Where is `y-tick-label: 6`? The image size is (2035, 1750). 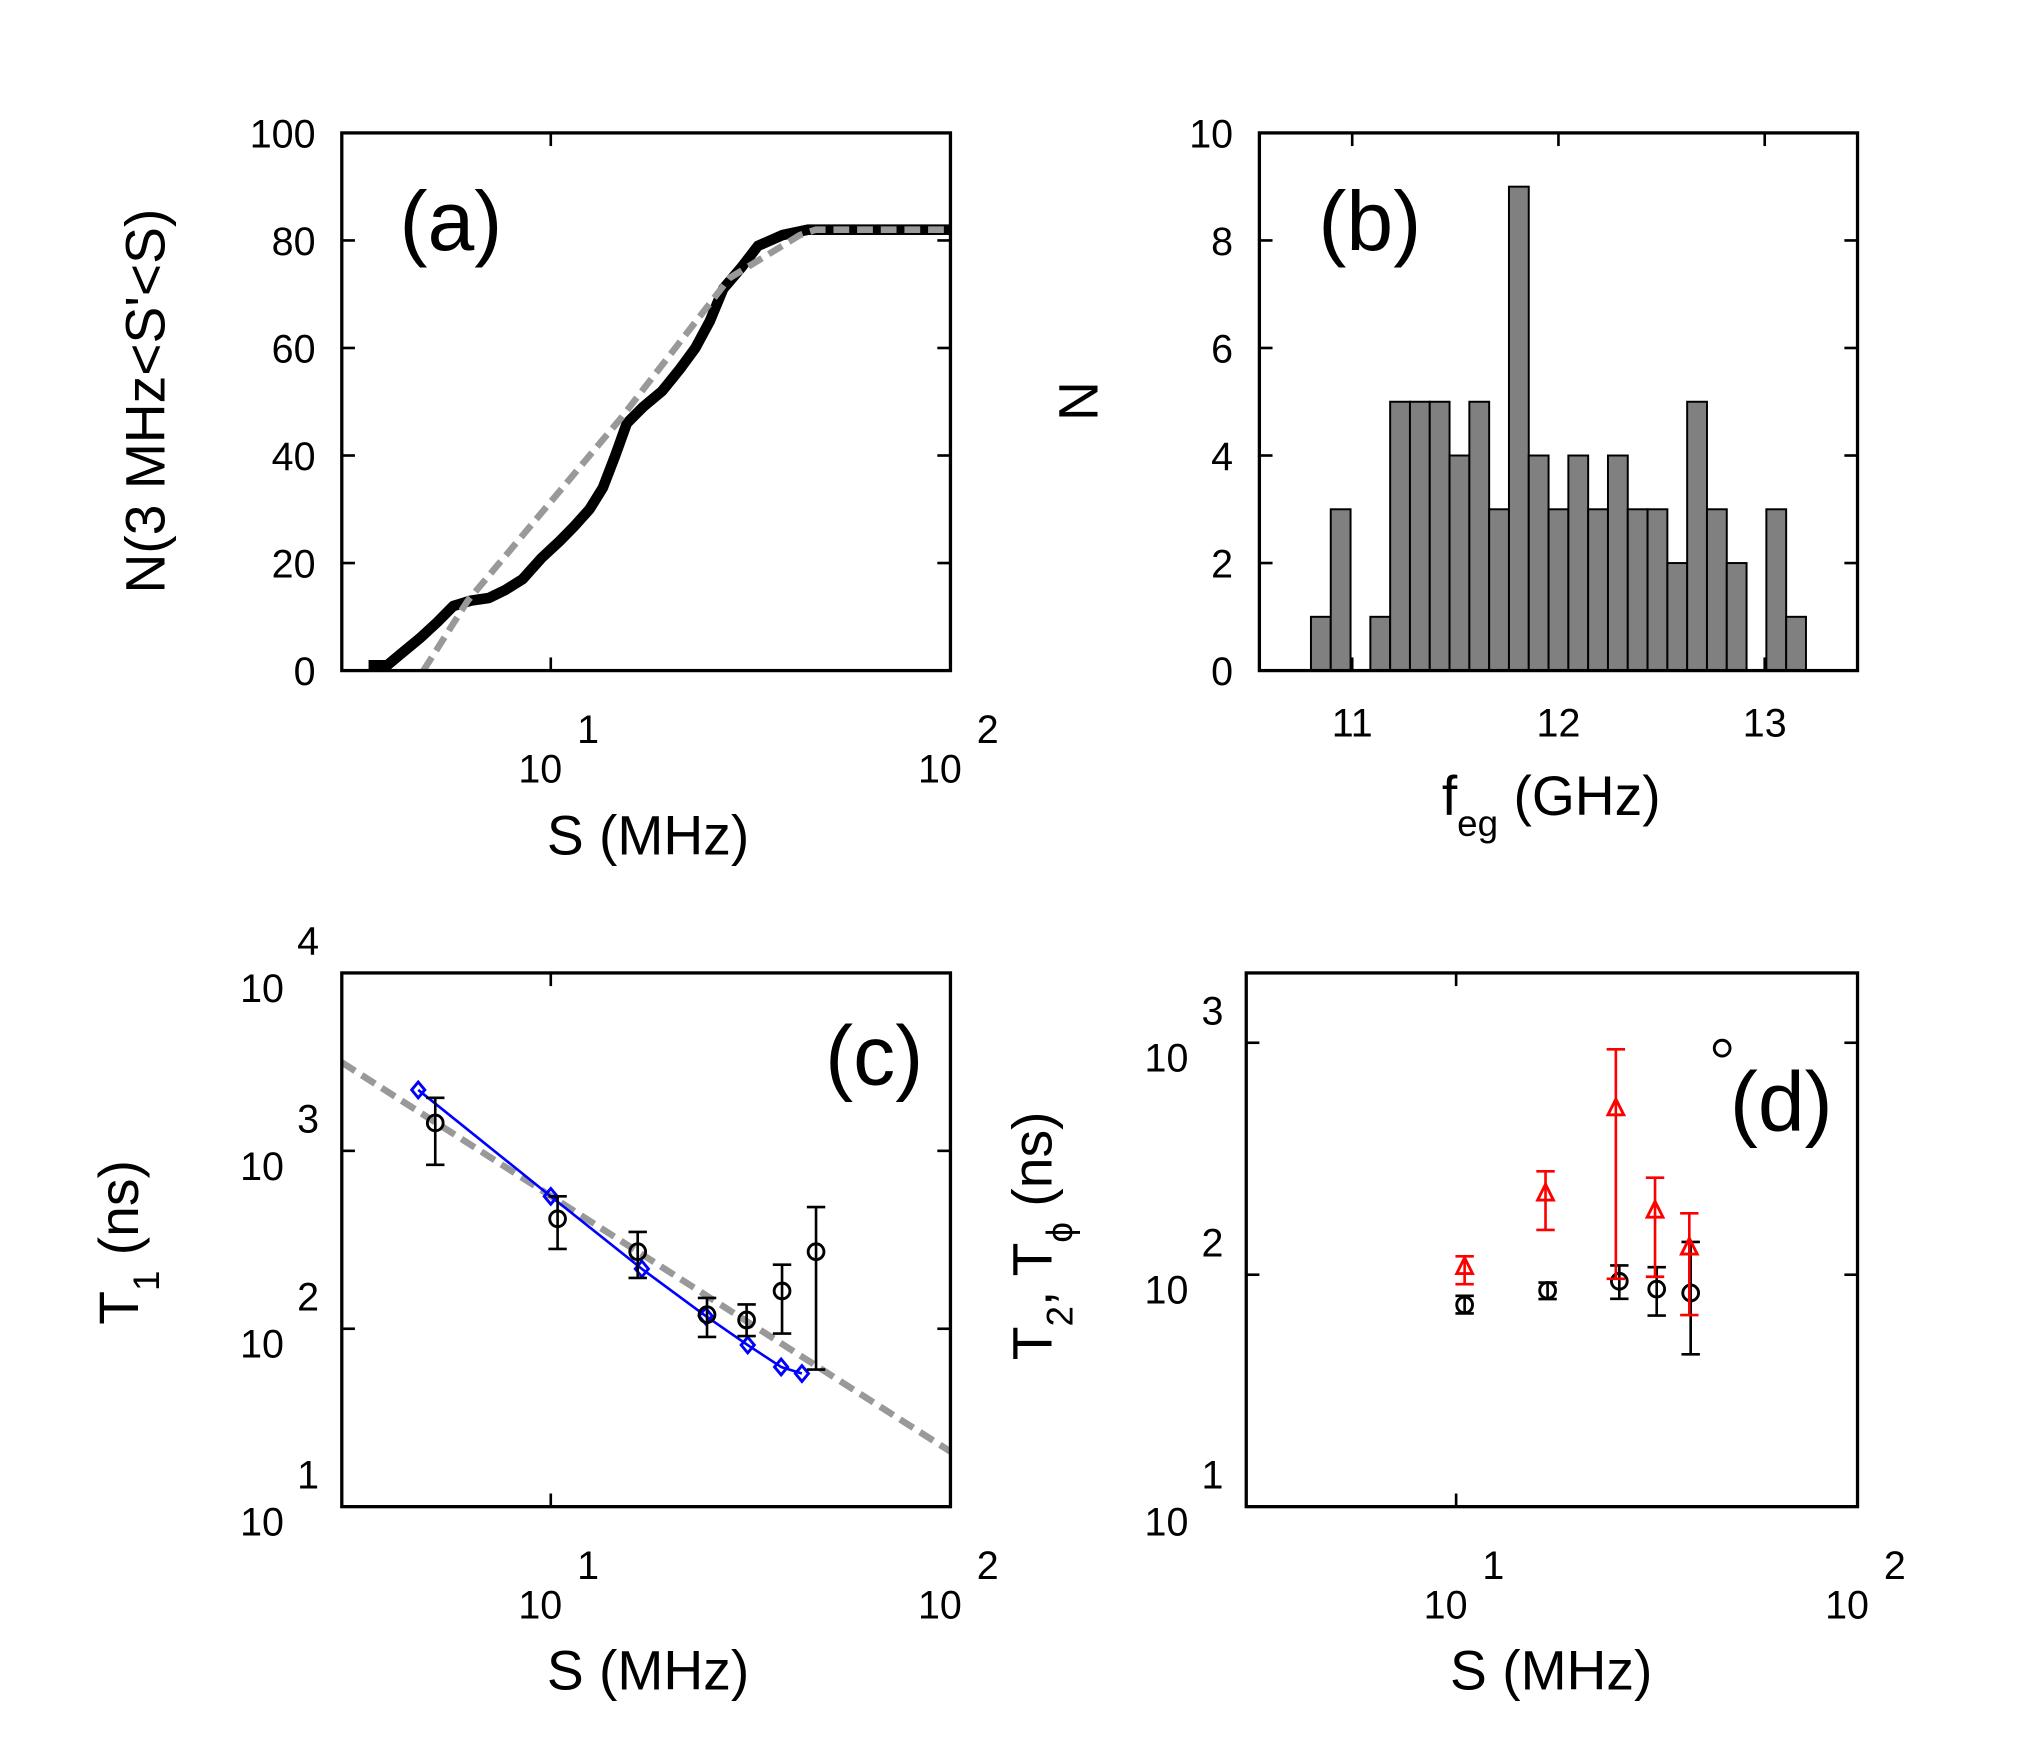
y-tick-label: 6 is located at coordinates (1222, 349).